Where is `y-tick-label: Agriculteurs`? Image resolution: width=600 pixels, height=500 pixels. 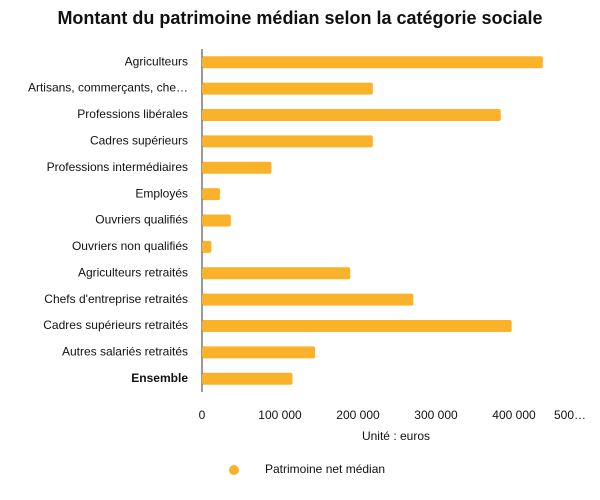 y-tick-label: Agriculteurs is located at coordinates (156, 61).